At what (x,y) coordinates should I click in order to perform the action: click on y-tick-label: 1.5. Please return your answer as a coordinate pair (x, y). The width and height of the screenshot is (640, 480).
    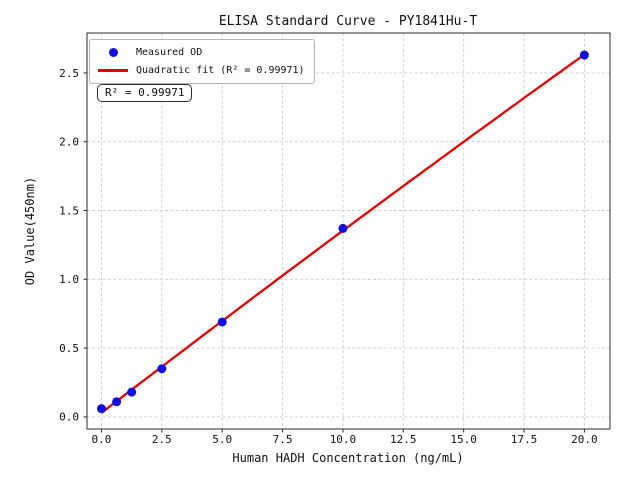
    Looking at the image, I should click on (69, 210).